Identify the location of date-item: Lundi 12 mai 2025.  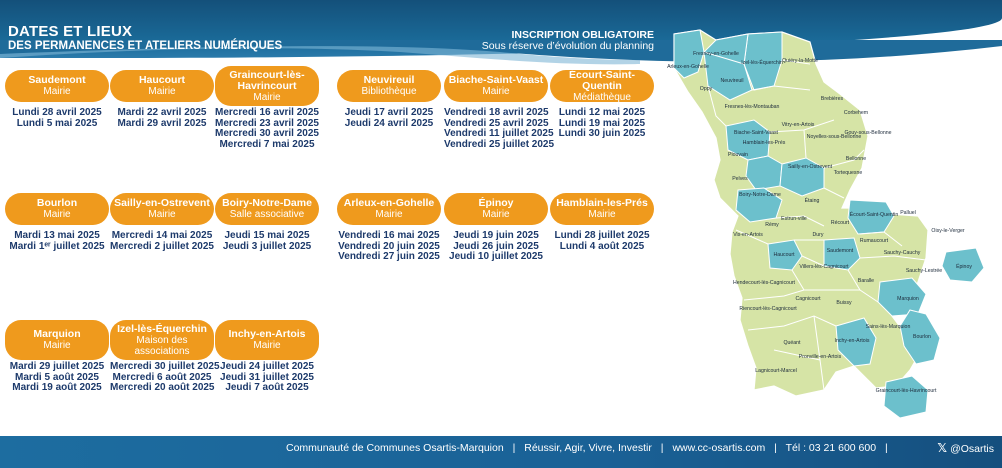
(602, 112).